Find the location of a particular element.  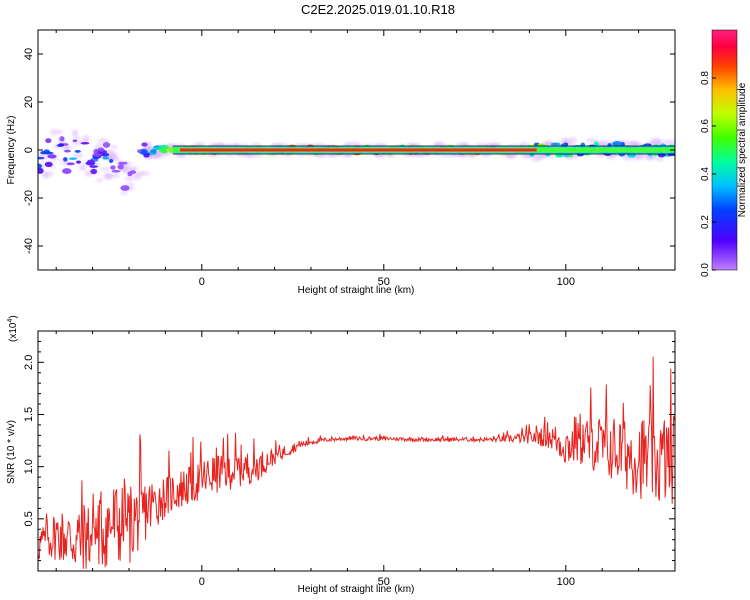

svg-text: (x104) is located at coordinates (13, 328).